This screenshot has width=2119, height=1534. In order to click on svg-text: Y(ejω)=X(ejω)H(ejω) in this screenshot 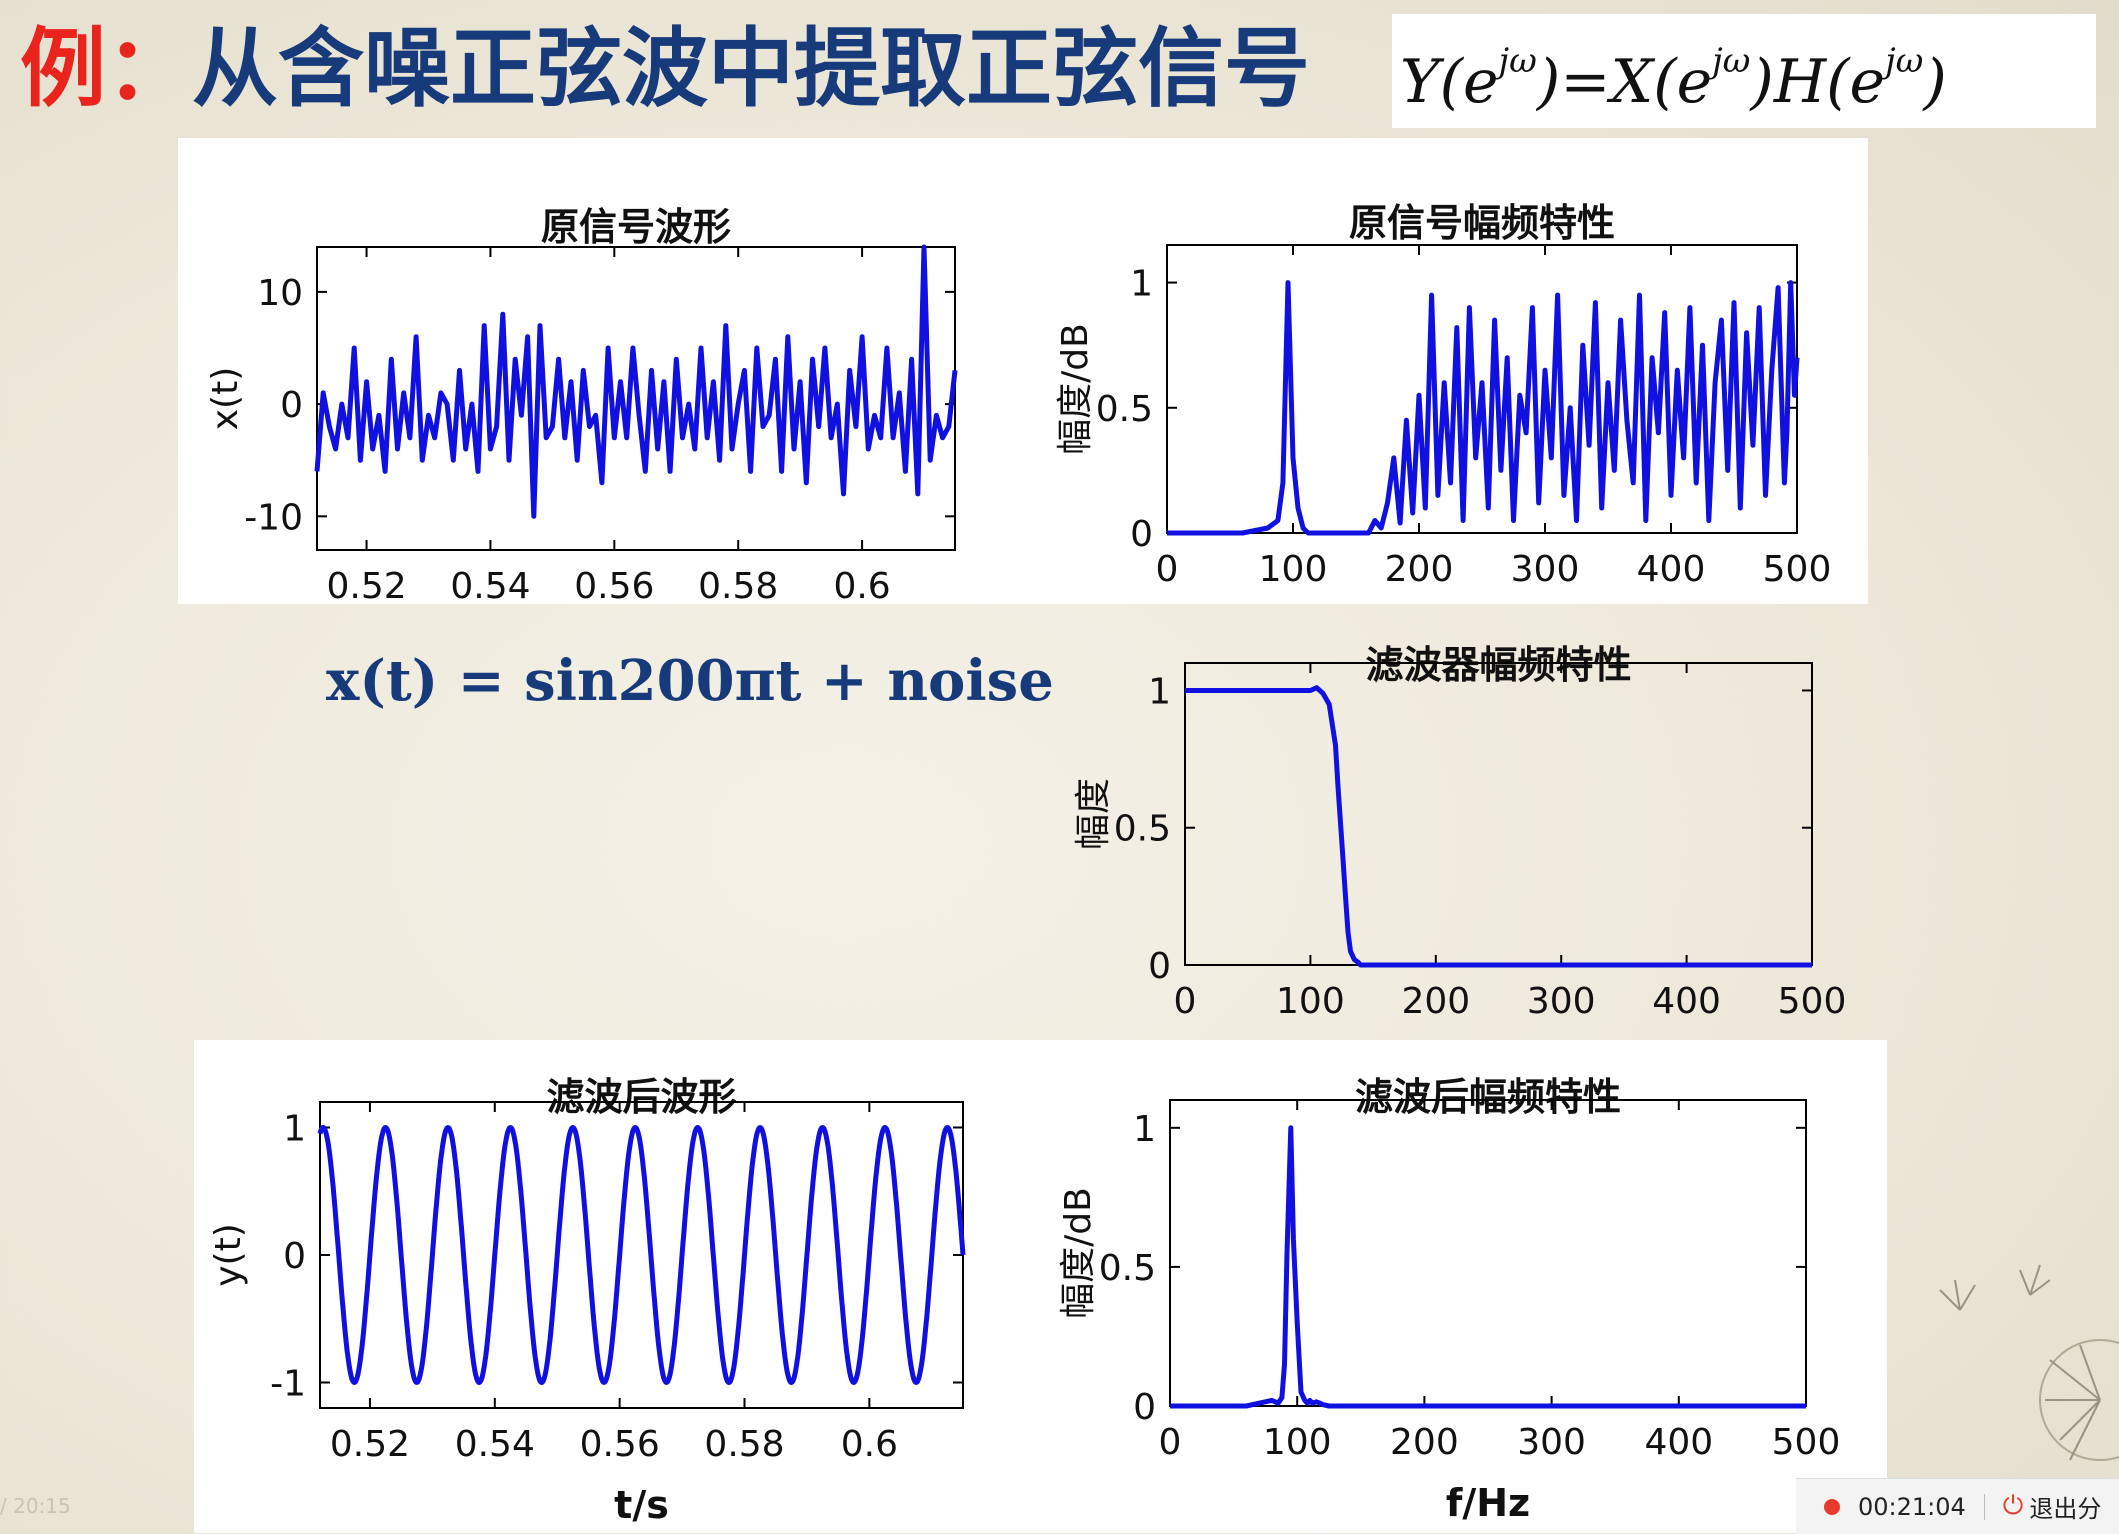, I will do `click(1673, 79)`.